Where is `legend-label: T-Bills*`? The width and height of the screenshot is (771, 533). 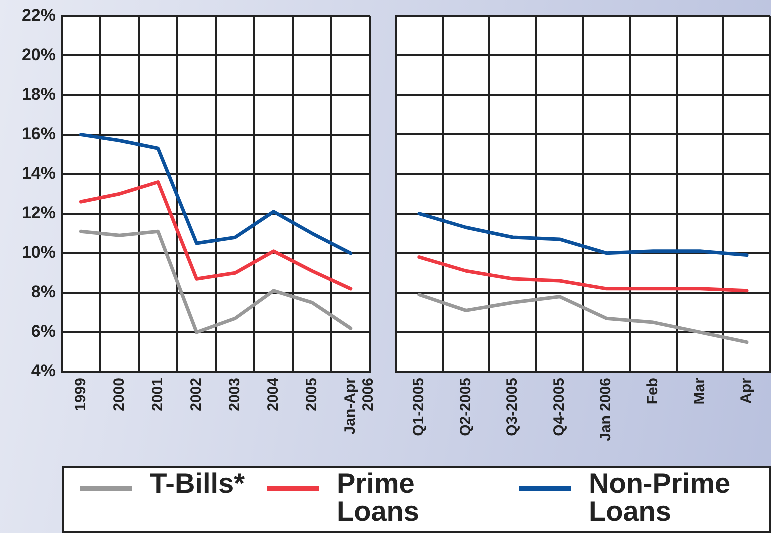 legend-label: T-Bills* is located at coordinates (197, 483).